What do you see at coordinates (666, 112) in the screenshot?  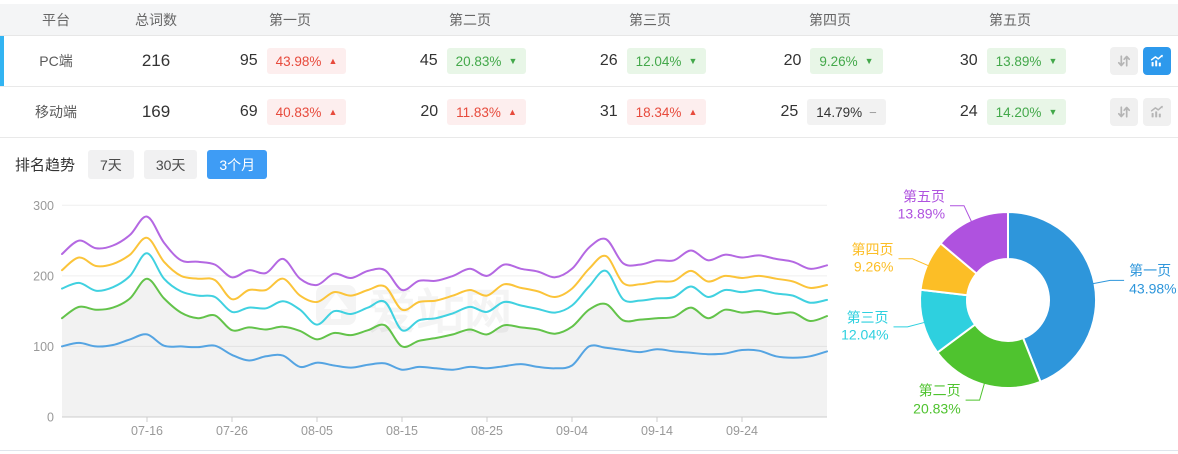 I see `change-badge: 18.34% ▲` at bounding box center [666, 112].